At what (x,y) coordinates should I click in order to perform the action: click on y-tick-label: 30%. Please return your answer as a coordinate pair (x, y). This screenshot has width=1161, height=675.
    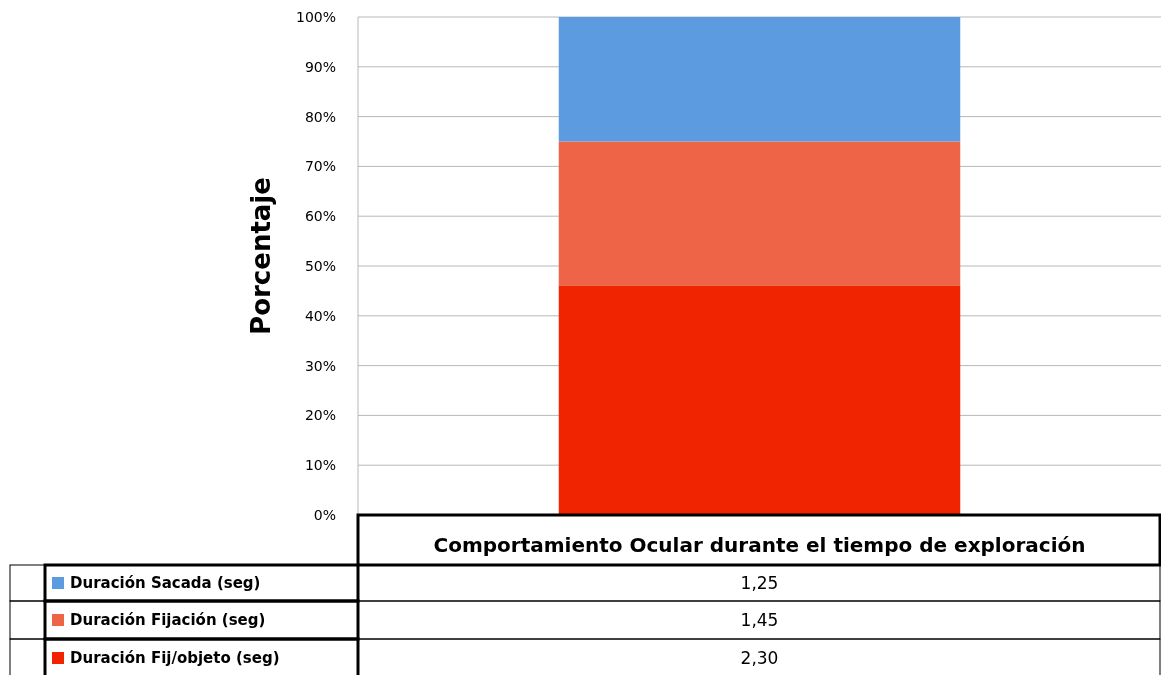
    Looking at the image, I should click on (320, 365).